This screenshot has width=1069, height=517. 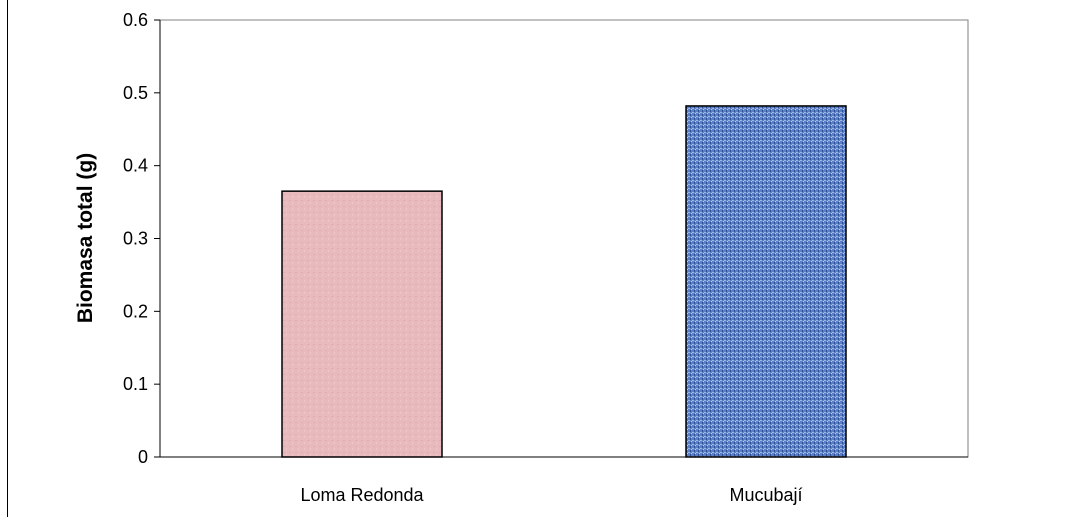 I want to click on y-tick-label: 0.4, so click(x=135, y=166).